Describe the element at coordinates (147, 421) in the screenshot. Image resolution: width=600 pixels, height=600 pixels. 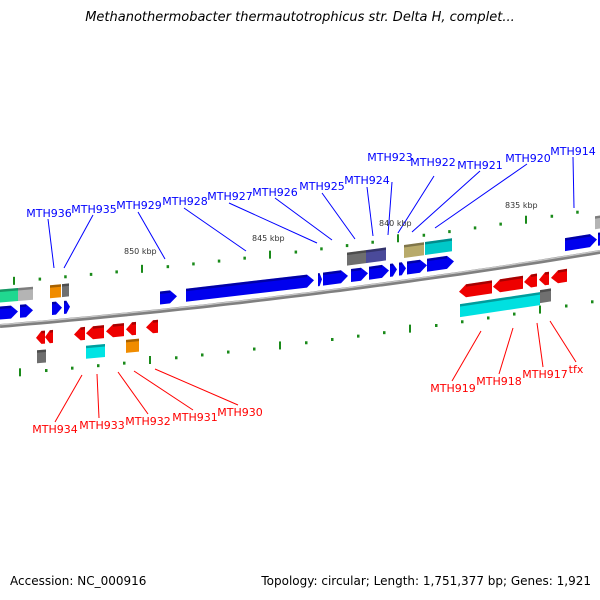
I see `gene-label: MTH932` at that location.